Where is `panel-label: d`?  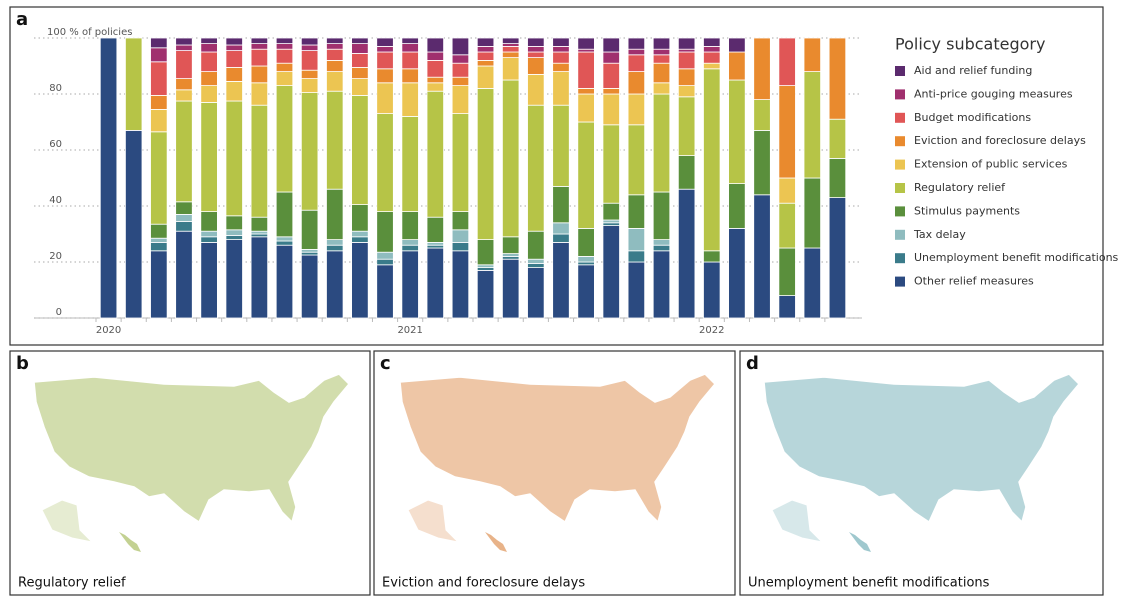 panel-label: d is located at coordinates (752, 363).